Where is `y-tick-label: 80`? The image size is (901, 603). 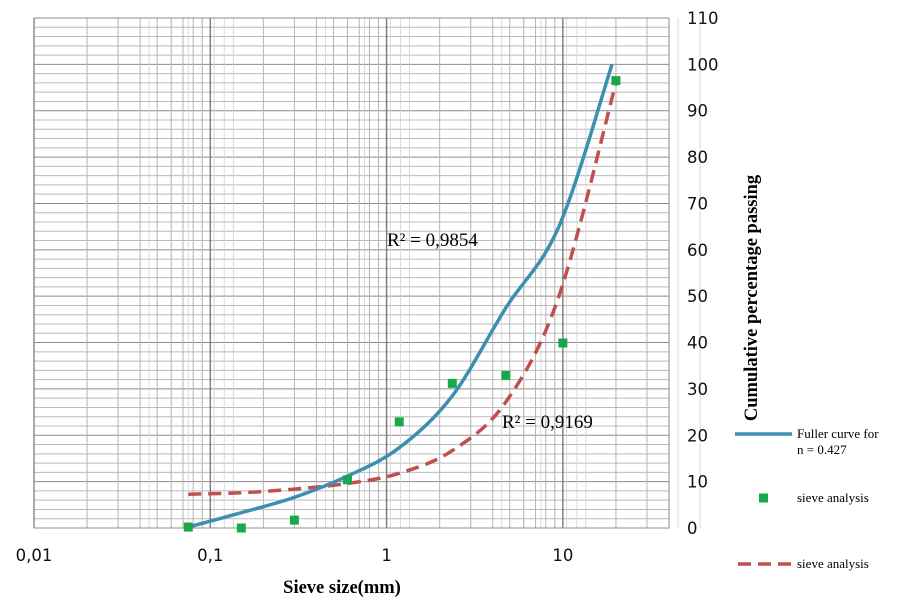 y-tick-label: 80 is located at coordinates (697, 157).